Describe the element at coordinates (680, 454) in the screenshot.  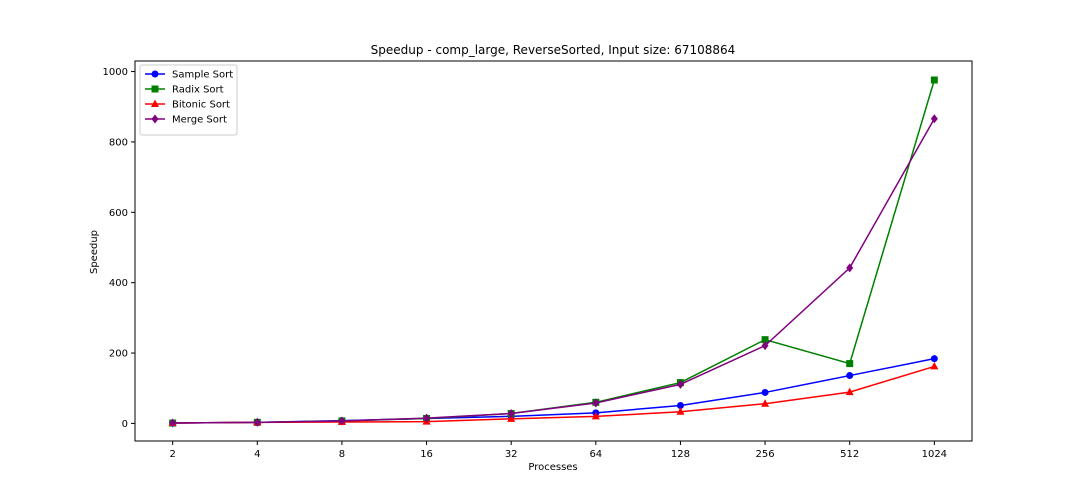
I see `x-tick-label: 128` at that location.